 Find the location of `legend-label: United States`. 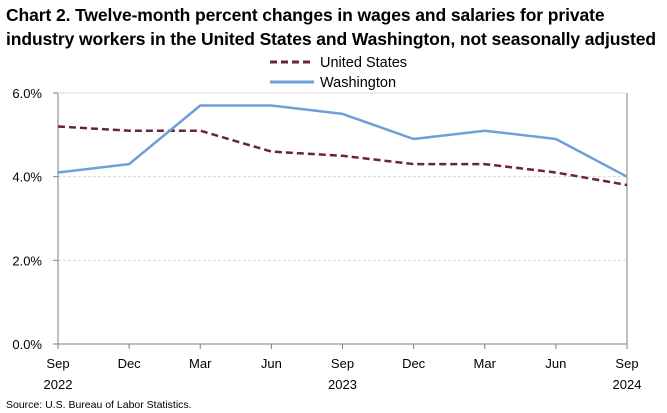

legend-label: United States is located at coordinates (363, 63).